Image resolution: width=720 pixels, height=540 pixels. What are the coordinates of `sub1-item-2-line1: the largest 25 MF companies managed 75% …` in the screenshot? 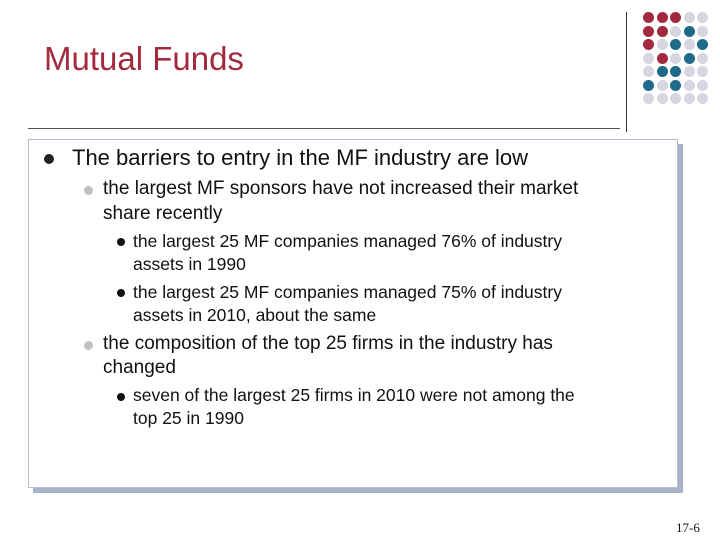 It's located at (347, 292).